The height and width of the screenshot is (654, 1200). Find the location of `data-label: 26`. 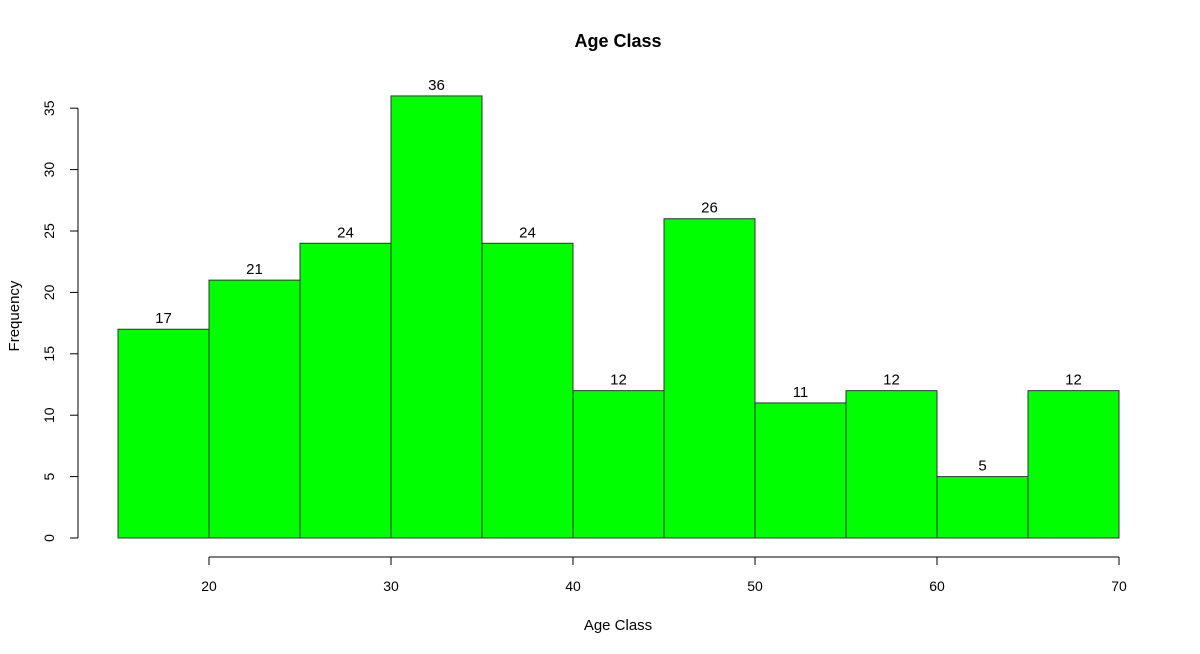

data-label: 26 is located at coordinates (709, 208).